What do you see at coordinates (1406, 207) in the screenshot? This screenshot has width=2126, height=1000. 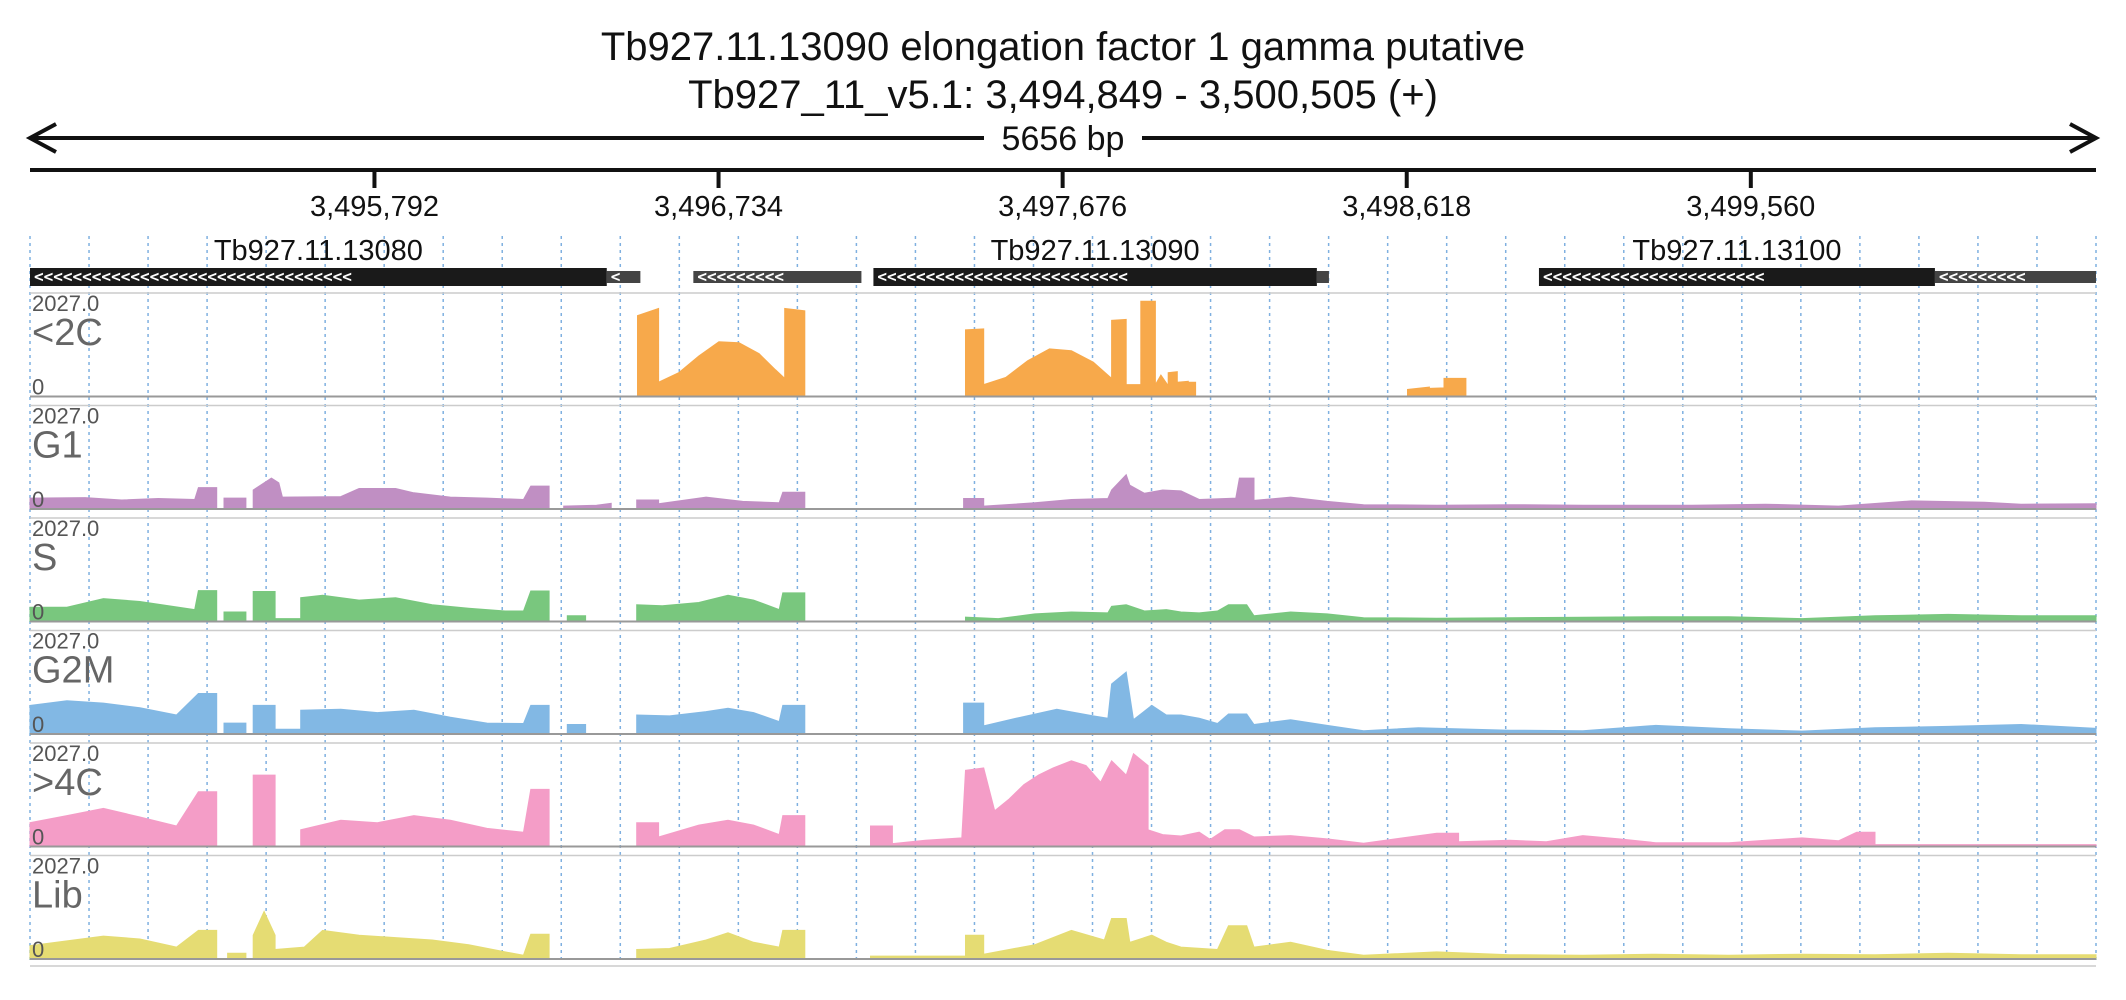 I see `axis-tick-label: 3,498,618` at bounding box center [1406, 207].